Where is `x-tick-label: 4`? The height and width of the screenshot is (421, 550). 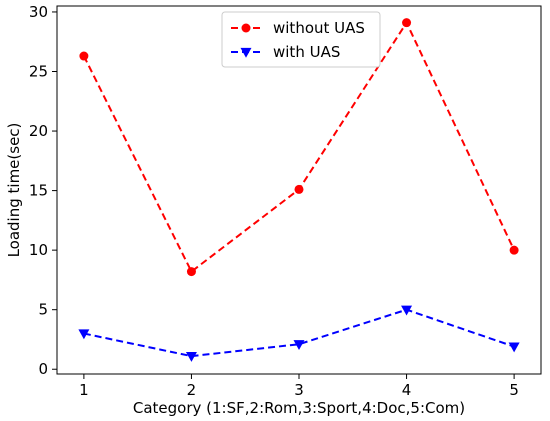 x-tick-label: 4 is located at coordinates (407, 390).